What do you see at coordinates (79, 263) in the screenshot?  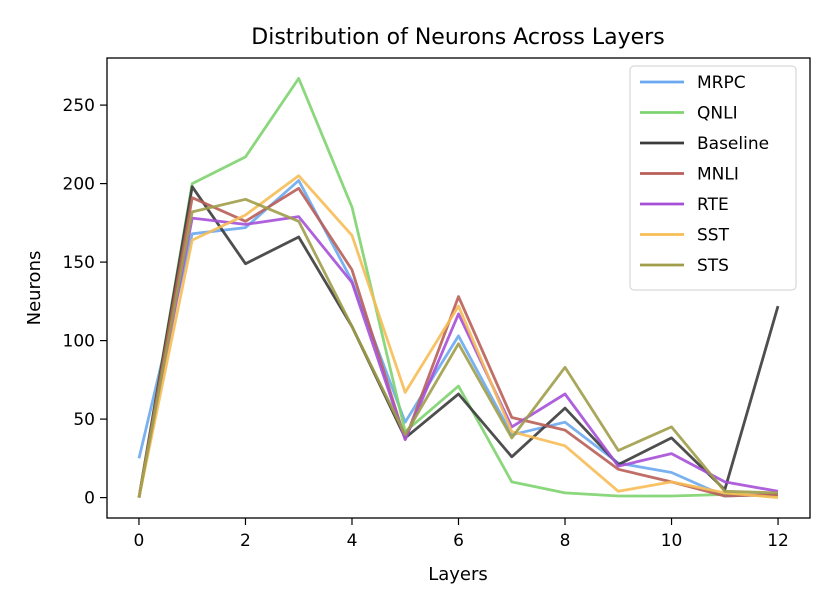 I see `y-tick-label: 150` at bounding box center [79, 263].